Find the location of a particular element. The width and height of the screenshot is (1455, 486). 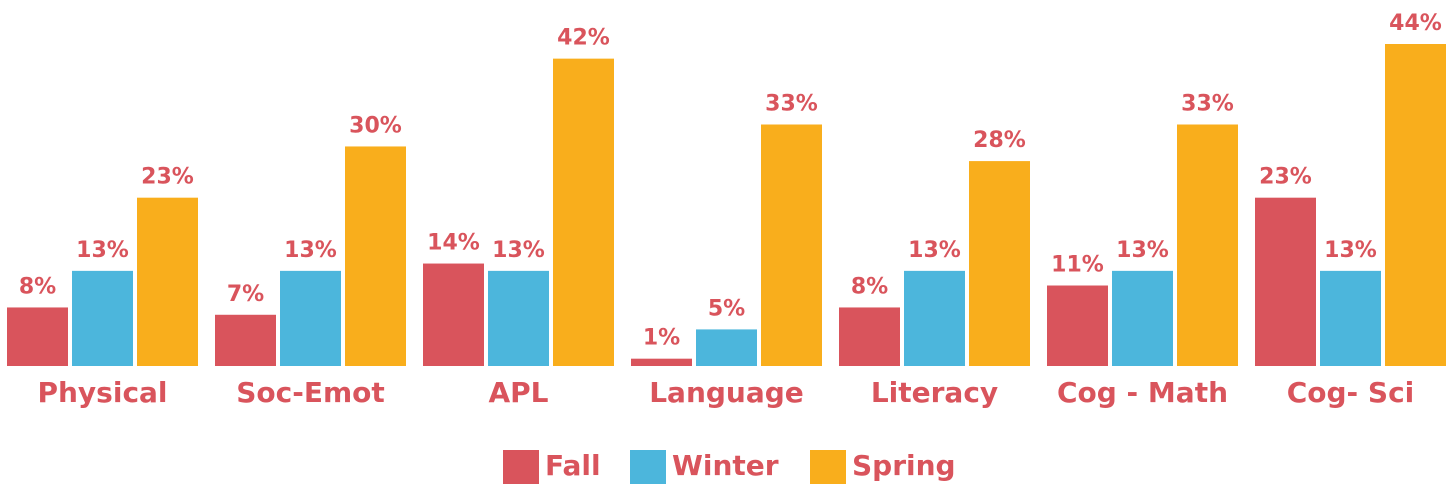

value-label: 30% is located at coordinates (375, 125).